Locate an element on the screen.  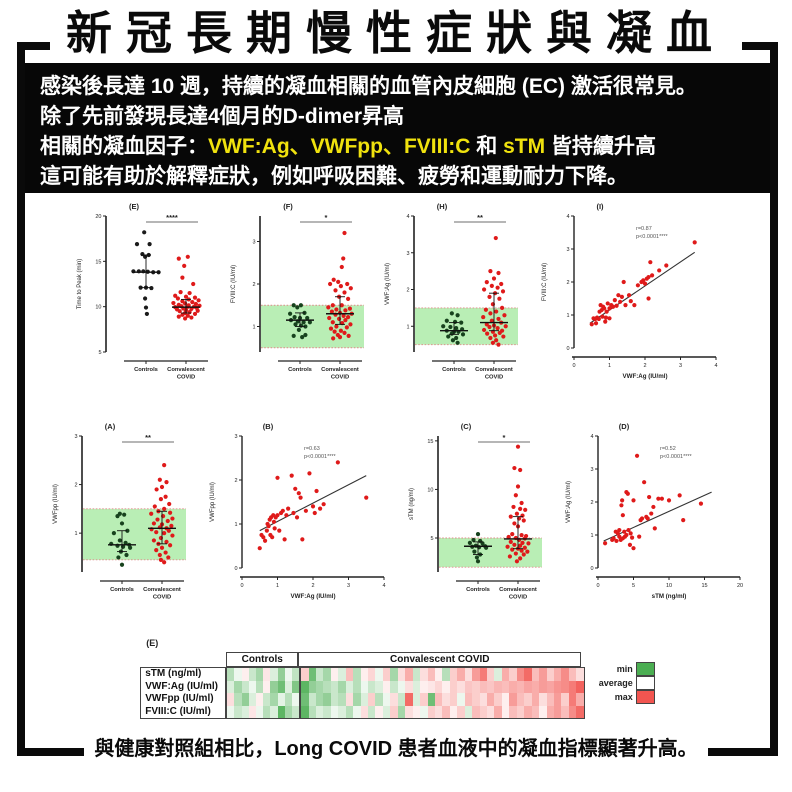
panel-label: (F) is located at coordinates (288, 206).